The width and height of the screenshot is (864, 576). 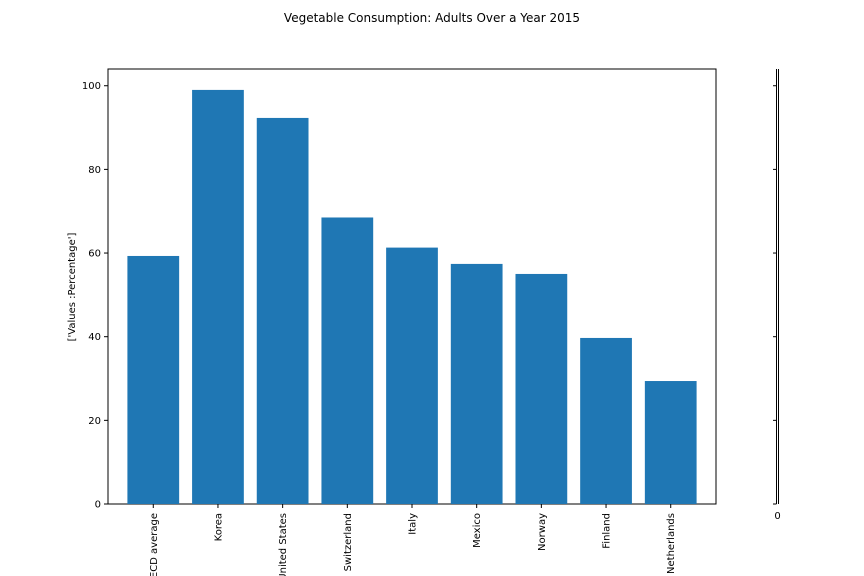 I want to click on y-axis-label: ['Values :Percentage'], so click(x=72, y=287).